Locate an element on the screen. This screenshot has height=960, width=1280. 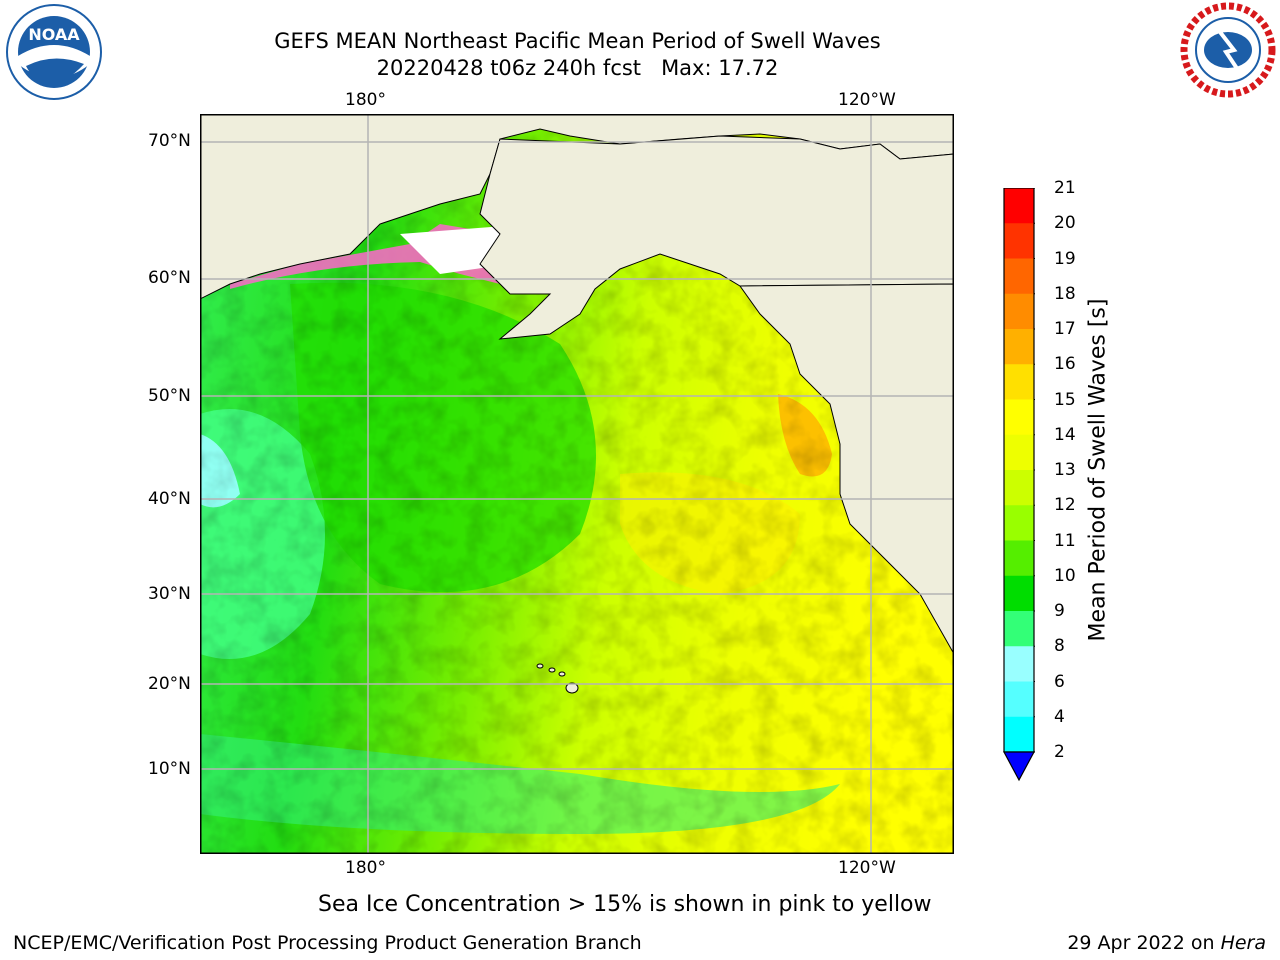
noaa-logo: NOAA is located at coordinates (54, 52).